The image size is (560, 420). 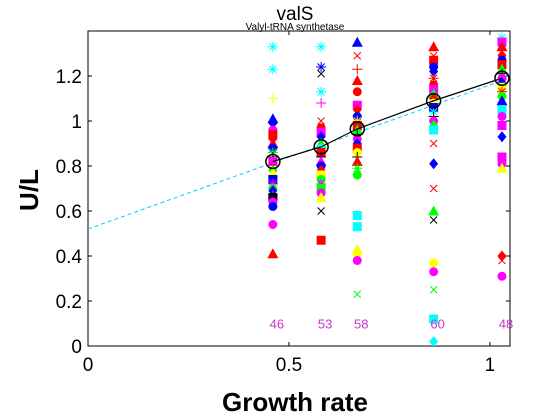 I want to click on y-tick-label: 1, so click(x=76, y=122).